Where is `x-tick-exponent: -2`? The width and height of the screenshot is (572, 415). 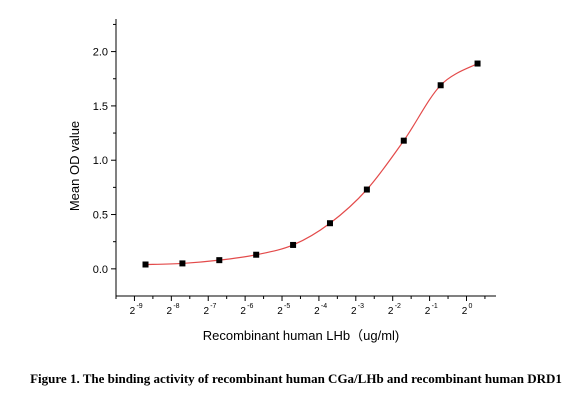 x-tick-exponent: -2 is located at coordinates (398, 306).